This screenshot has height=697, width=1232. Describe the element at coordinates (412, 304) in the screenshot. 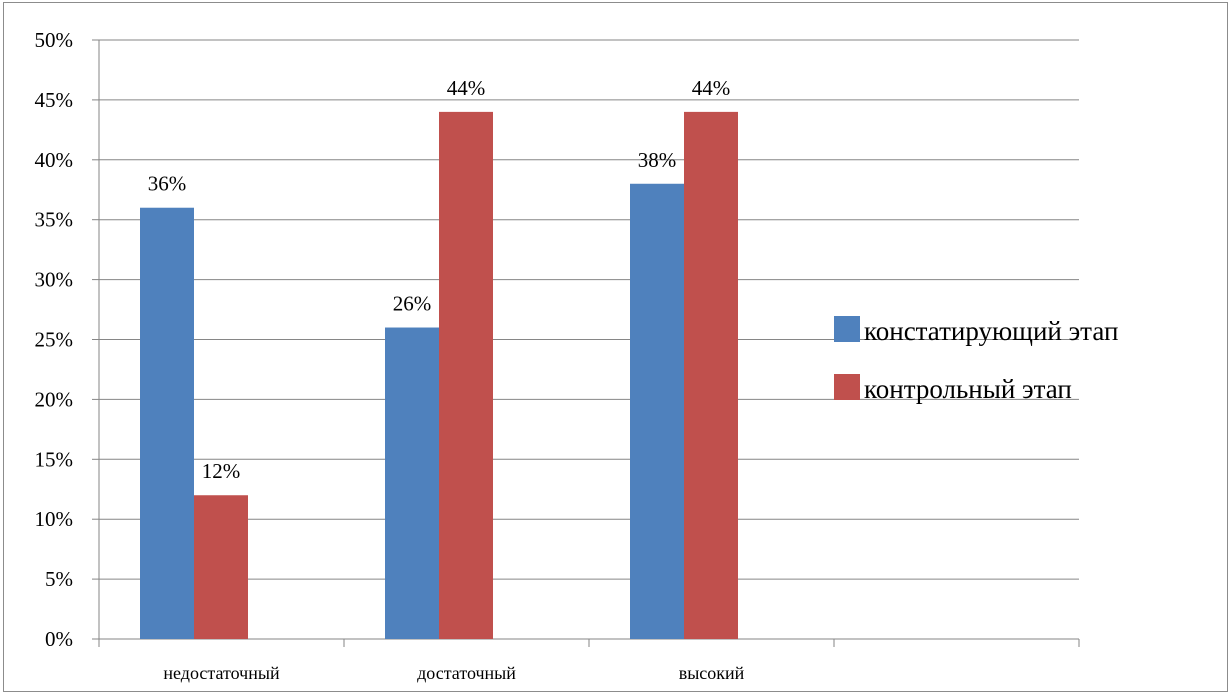

I see `data-label: 26%` at that location.